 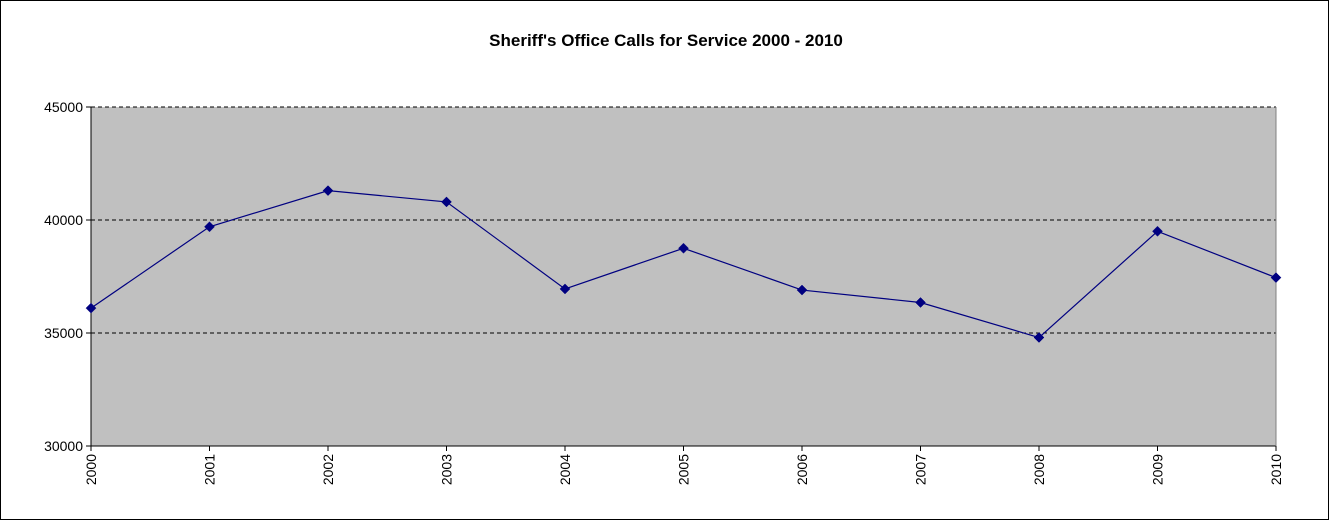 What do you see at coordinates (63, 220) in the screenshot?
I see `y-tick-label: 40000` at bounding box center [63, 220].